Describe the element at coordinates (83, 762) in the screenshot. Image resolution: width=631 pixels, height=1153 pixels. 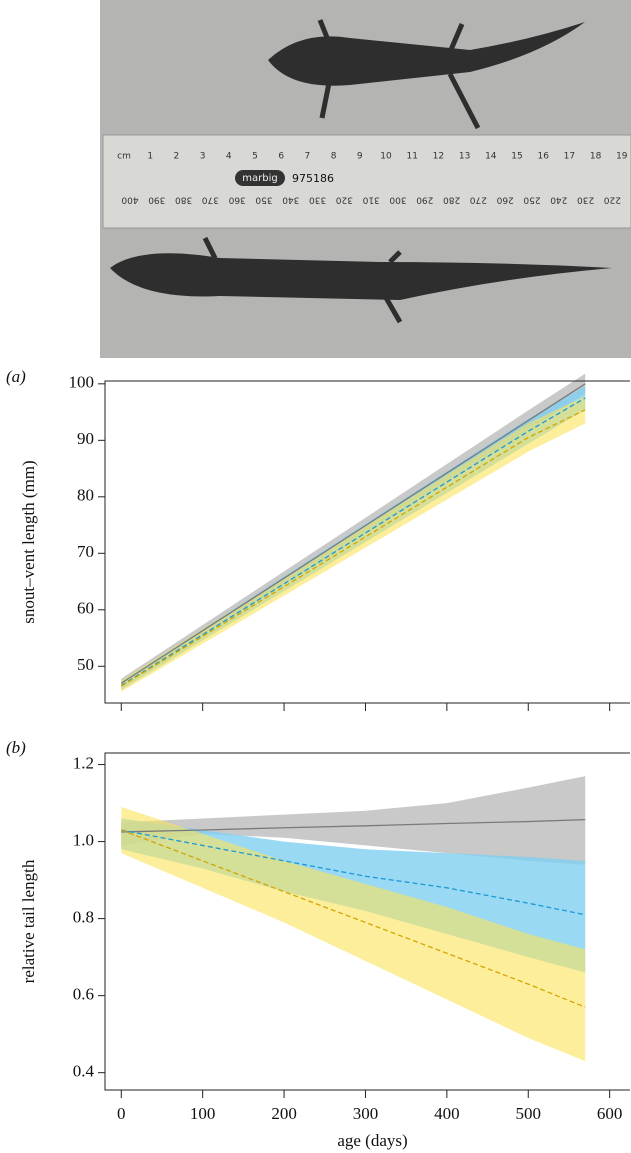
I see `y-tick-label: 1.2` at that location.